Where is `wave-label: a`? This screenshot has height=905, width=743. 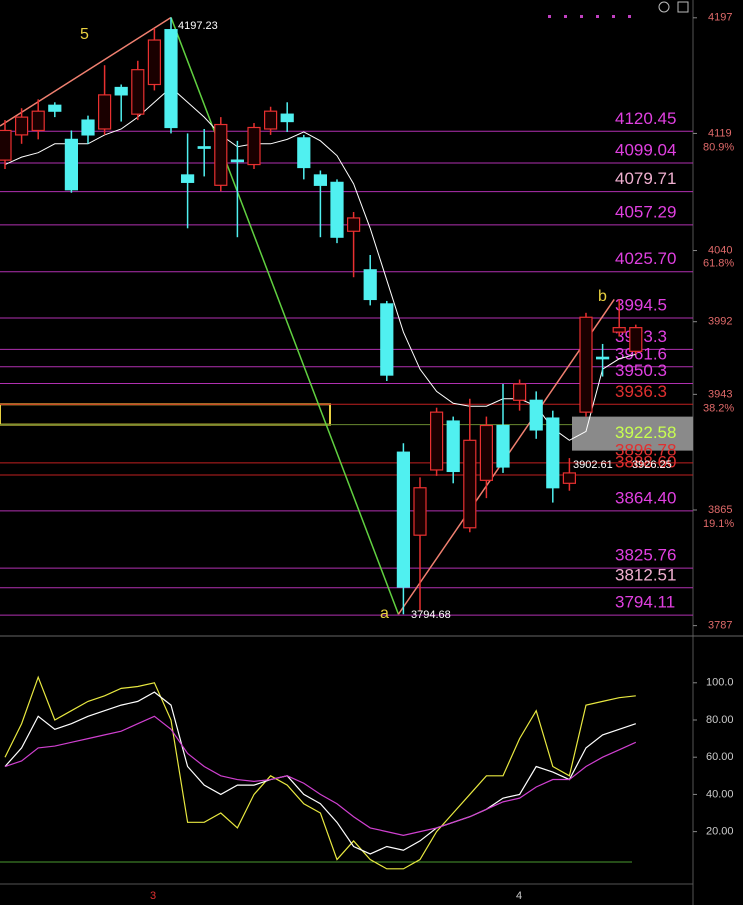
wave-label: a is located at coordinates (384, 613).